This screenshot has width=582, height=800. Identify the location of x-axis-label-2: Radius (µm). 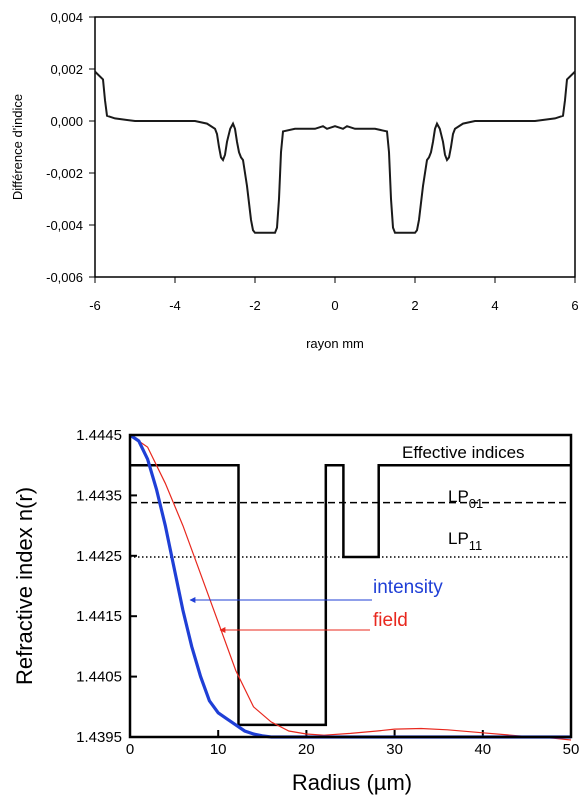
(352, 782).